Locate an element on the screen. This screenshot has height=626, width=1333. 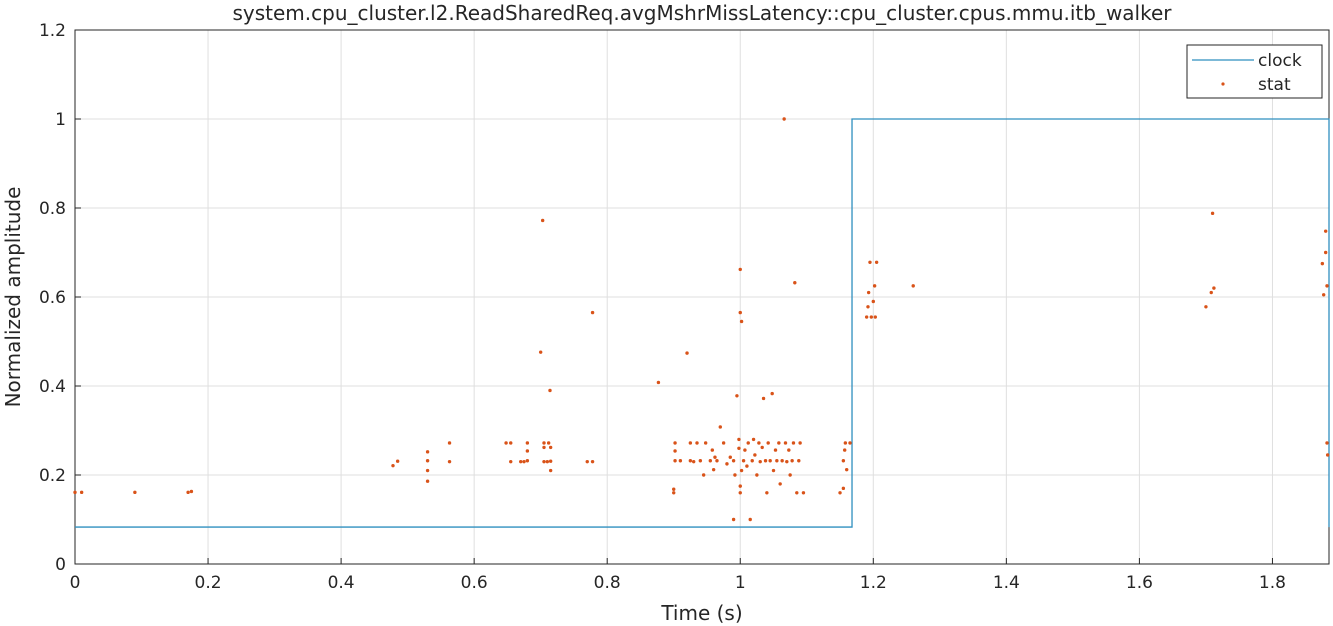
y-axis-ticks: 0 0.2 0.4 0.6 0.8 1 1.2 is located at coordinates (60, 298).